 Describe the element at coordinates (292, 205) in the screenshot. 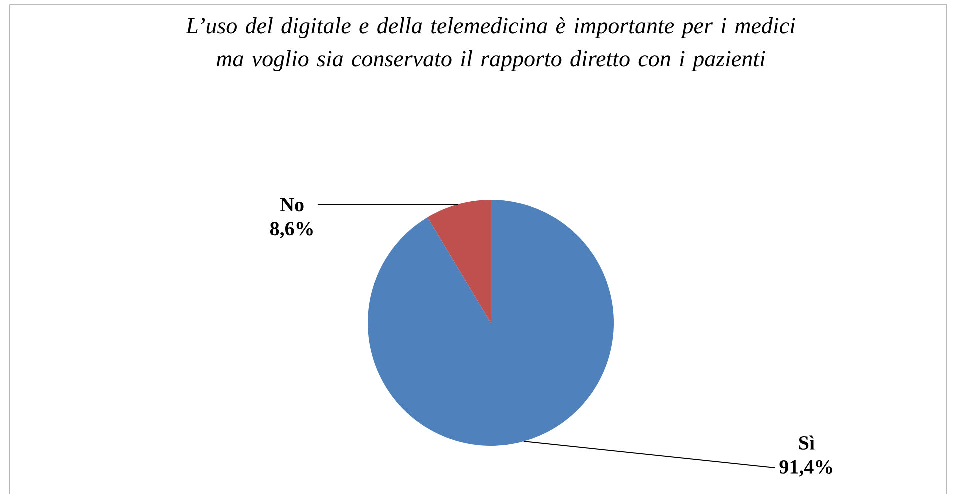

I see `slice-label: No` at that location.